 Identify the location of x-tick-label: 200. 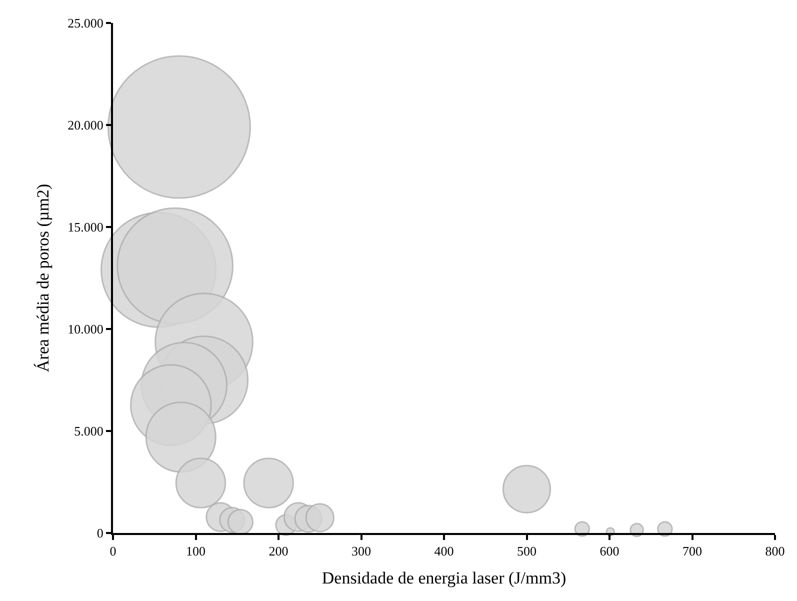
(278, 551).